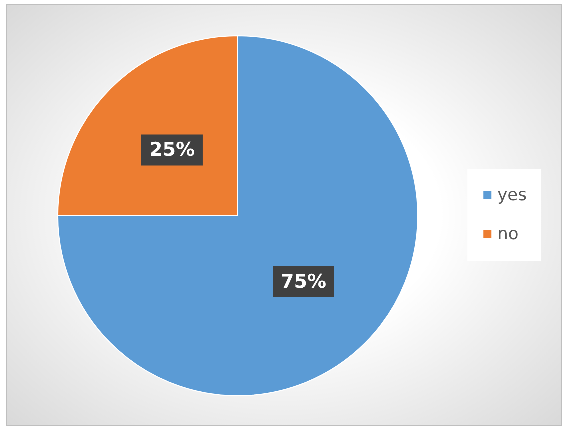  What do you see at coordinates (508, 234) in the screenshot?
I see `legend-label: no` at bounding box center [508, 234].